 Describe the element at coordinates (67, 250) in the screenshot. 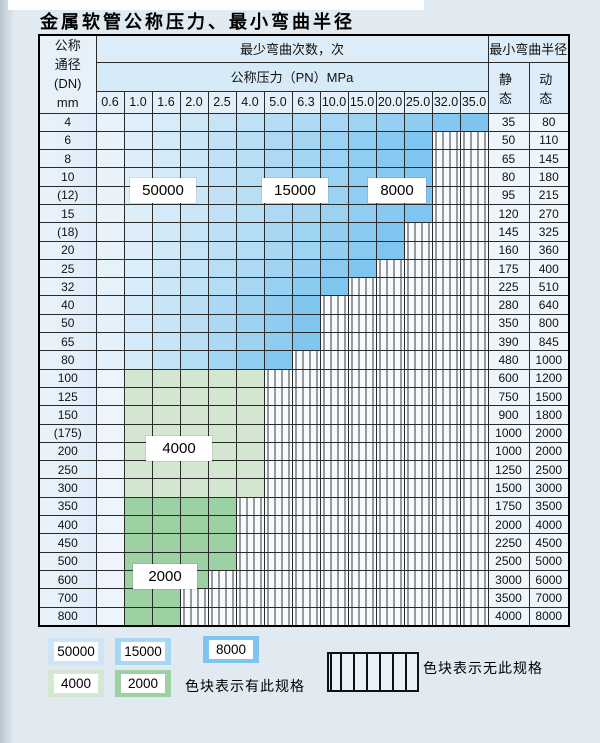

I see `dn-value: 20` at that location.